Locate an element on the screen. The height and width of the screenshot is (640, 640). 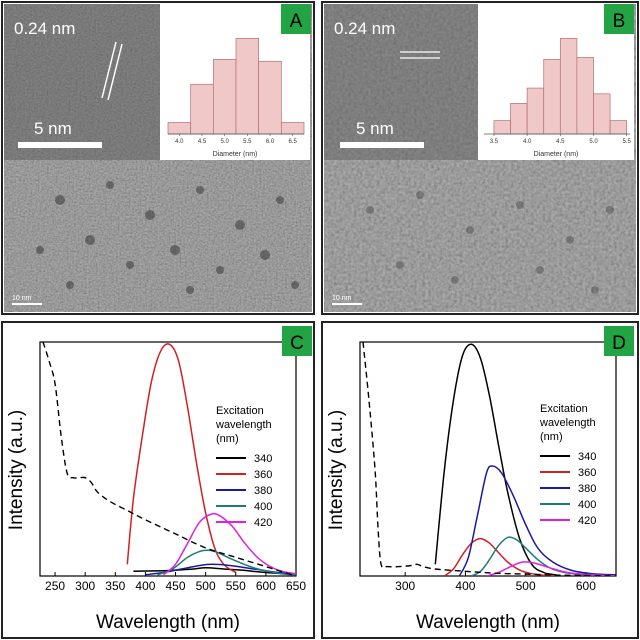
panel-c-badge is located at coordinates (297, 341).